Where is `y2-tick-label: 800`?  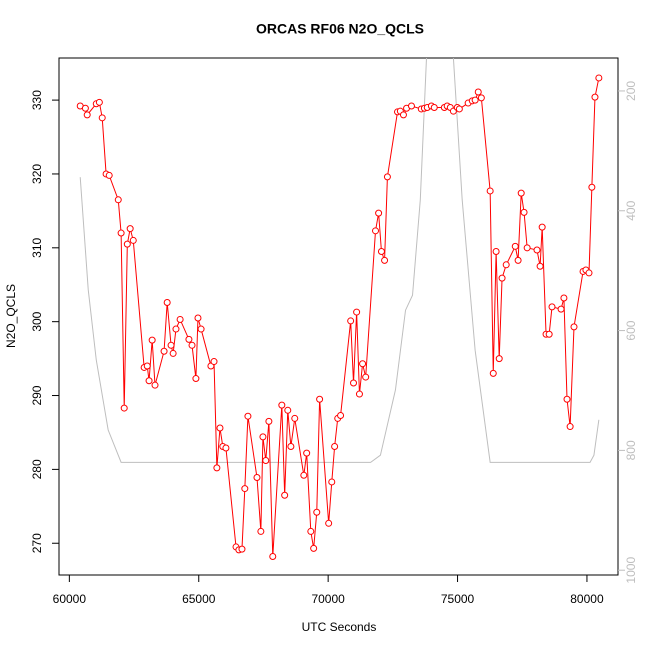 y2-tick-label: 800 is located at coordinates (631, 450).